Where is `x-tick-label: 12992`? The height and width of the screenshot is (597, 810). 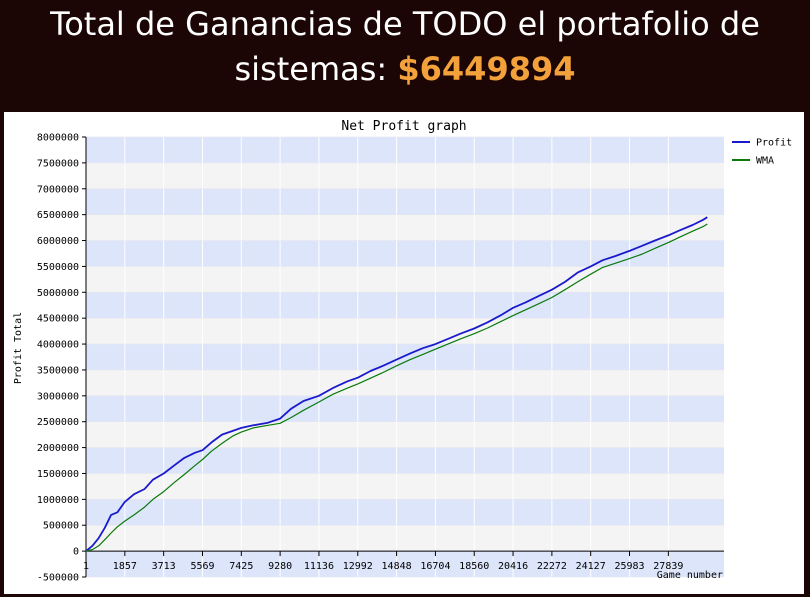 x-tick-label: 12992 is located at coordinates (358, 566).